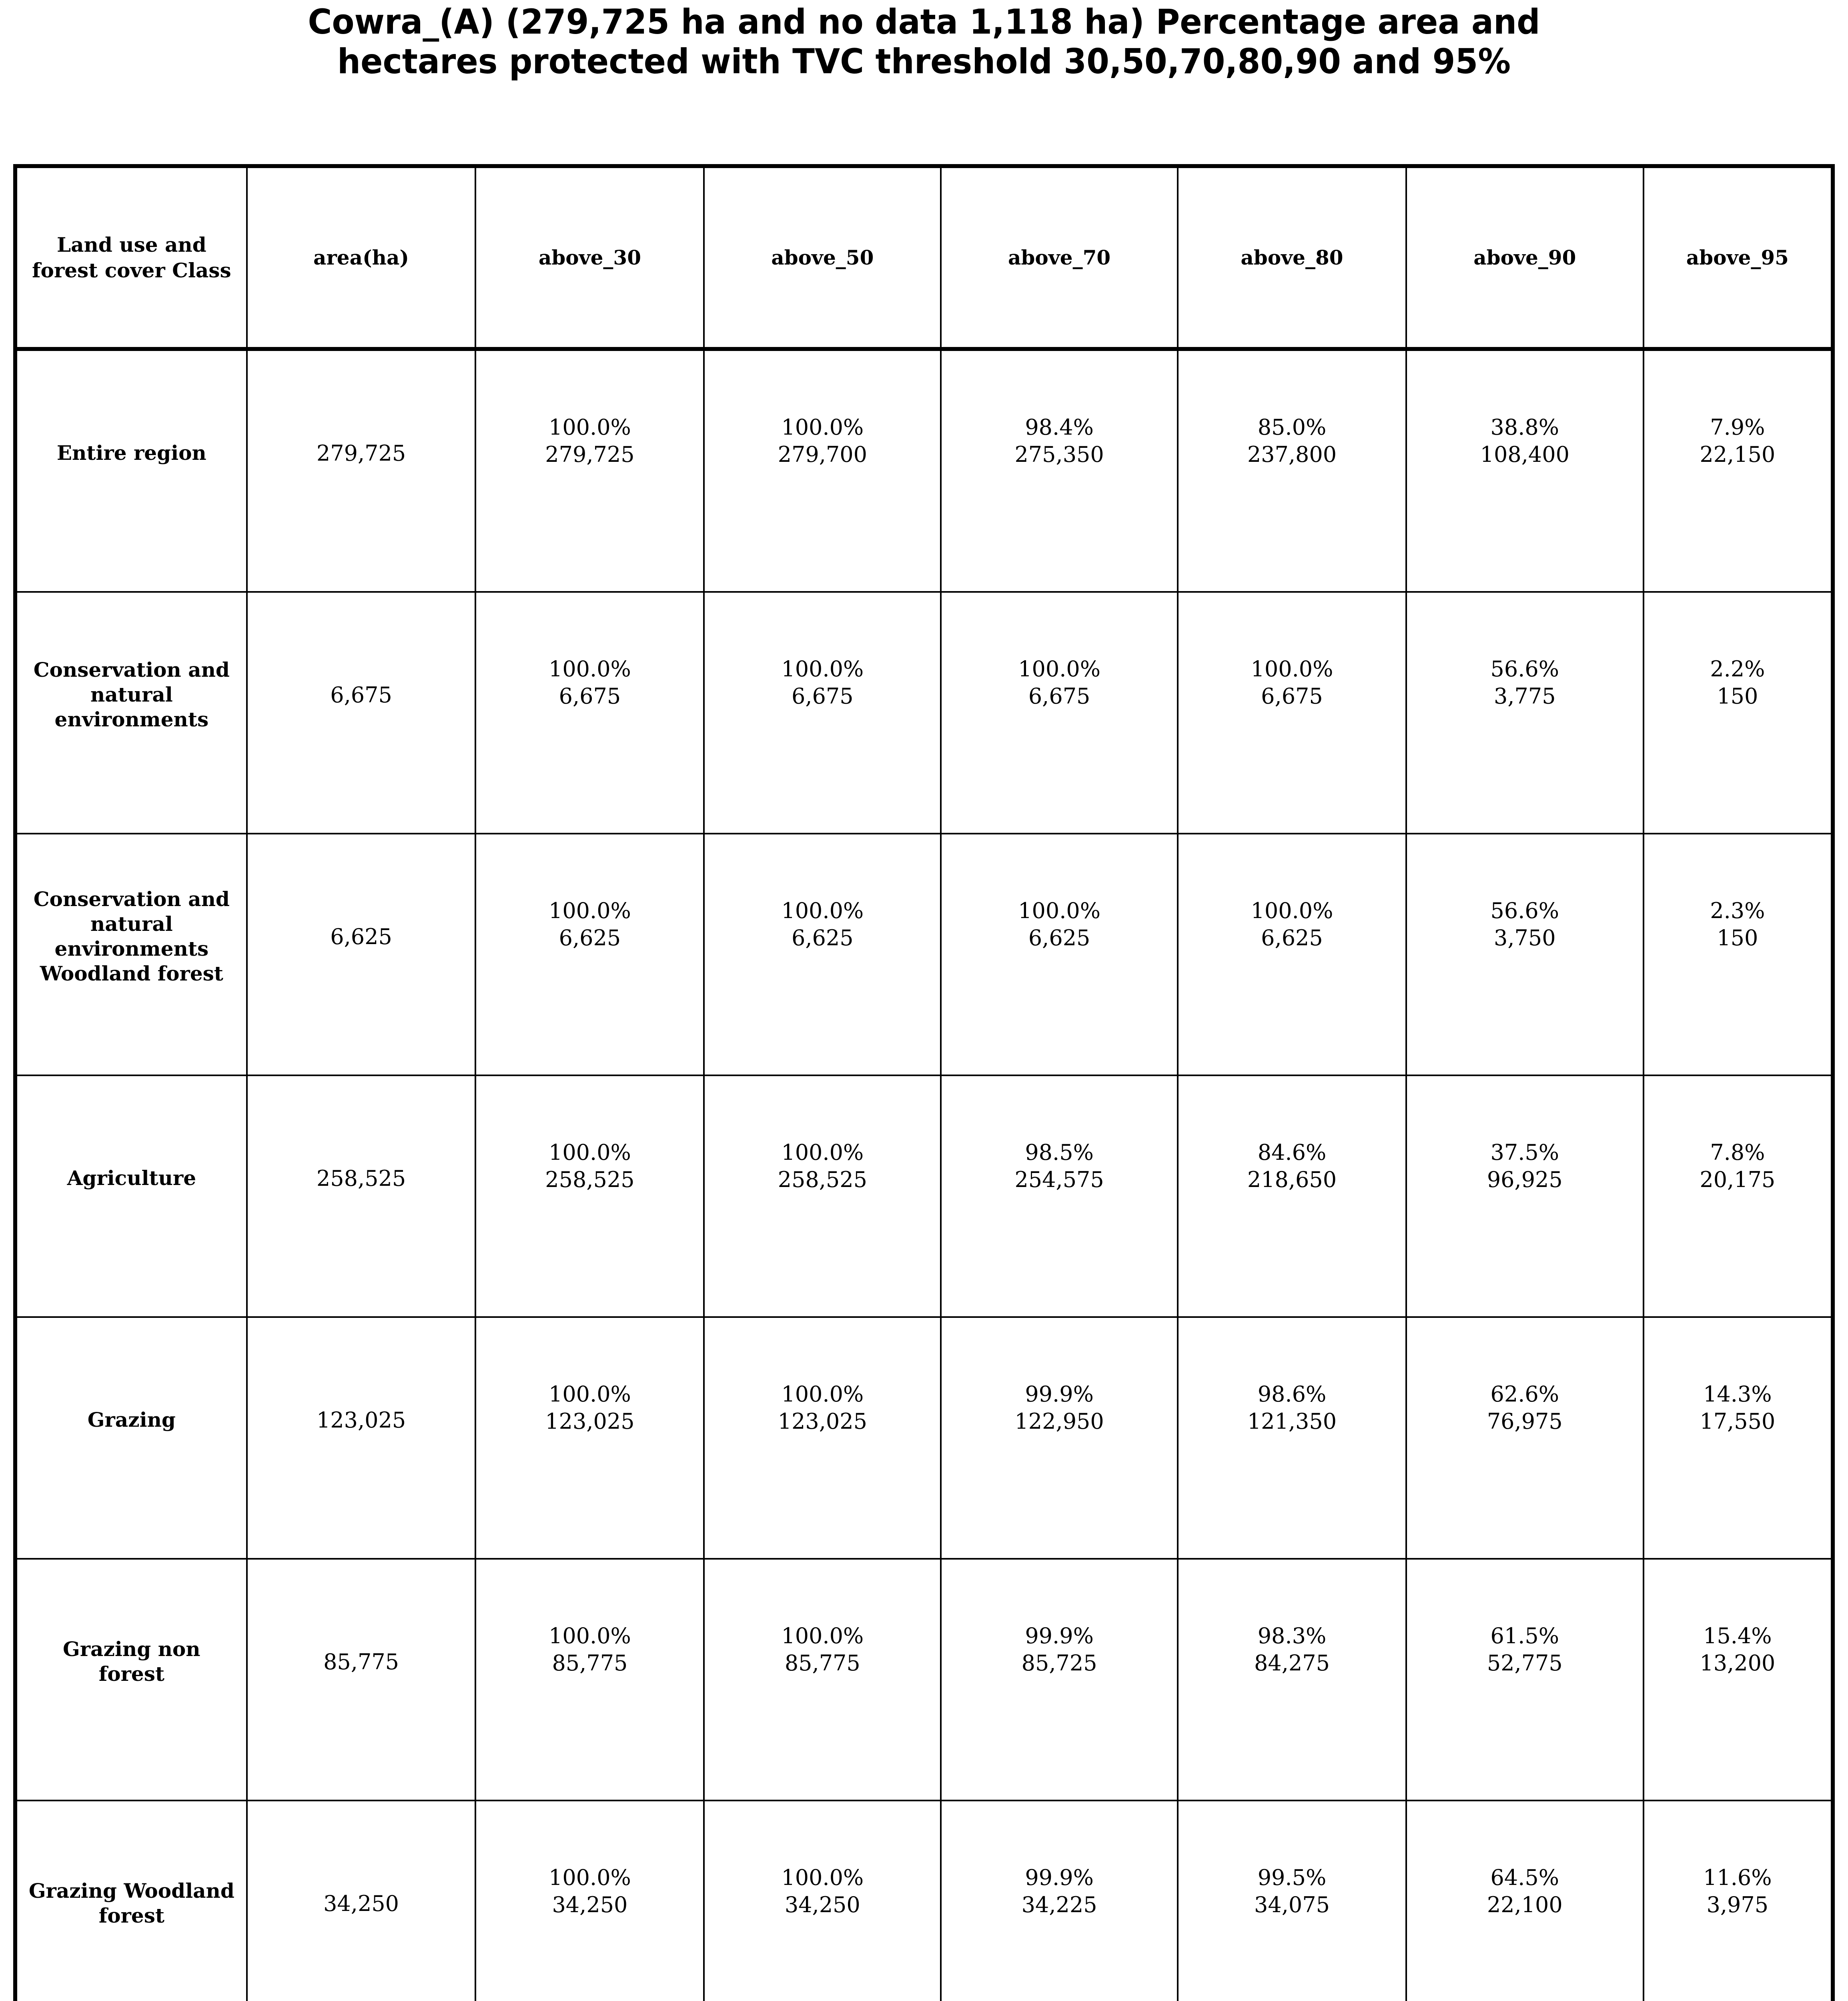  Describe the element at coordinates (822, 470) in the screenshot. I see `above-50-cell: 100.0% 279,700` at that location.